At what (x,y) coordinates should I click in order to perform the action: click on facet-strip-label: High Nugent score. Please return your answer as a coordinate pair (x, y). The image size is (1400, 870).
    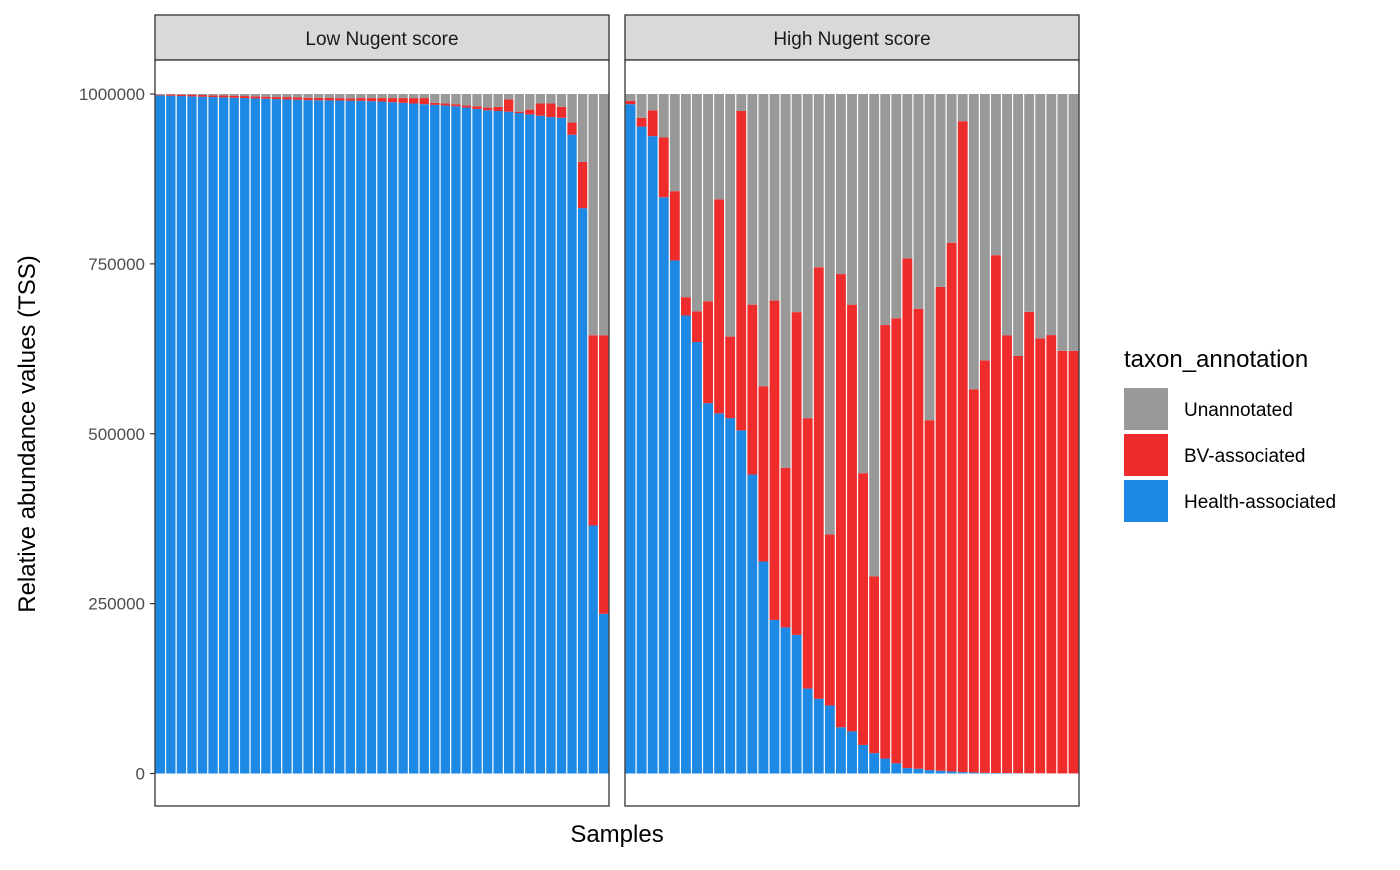
    Looking at the image, I should click on (851, 39).